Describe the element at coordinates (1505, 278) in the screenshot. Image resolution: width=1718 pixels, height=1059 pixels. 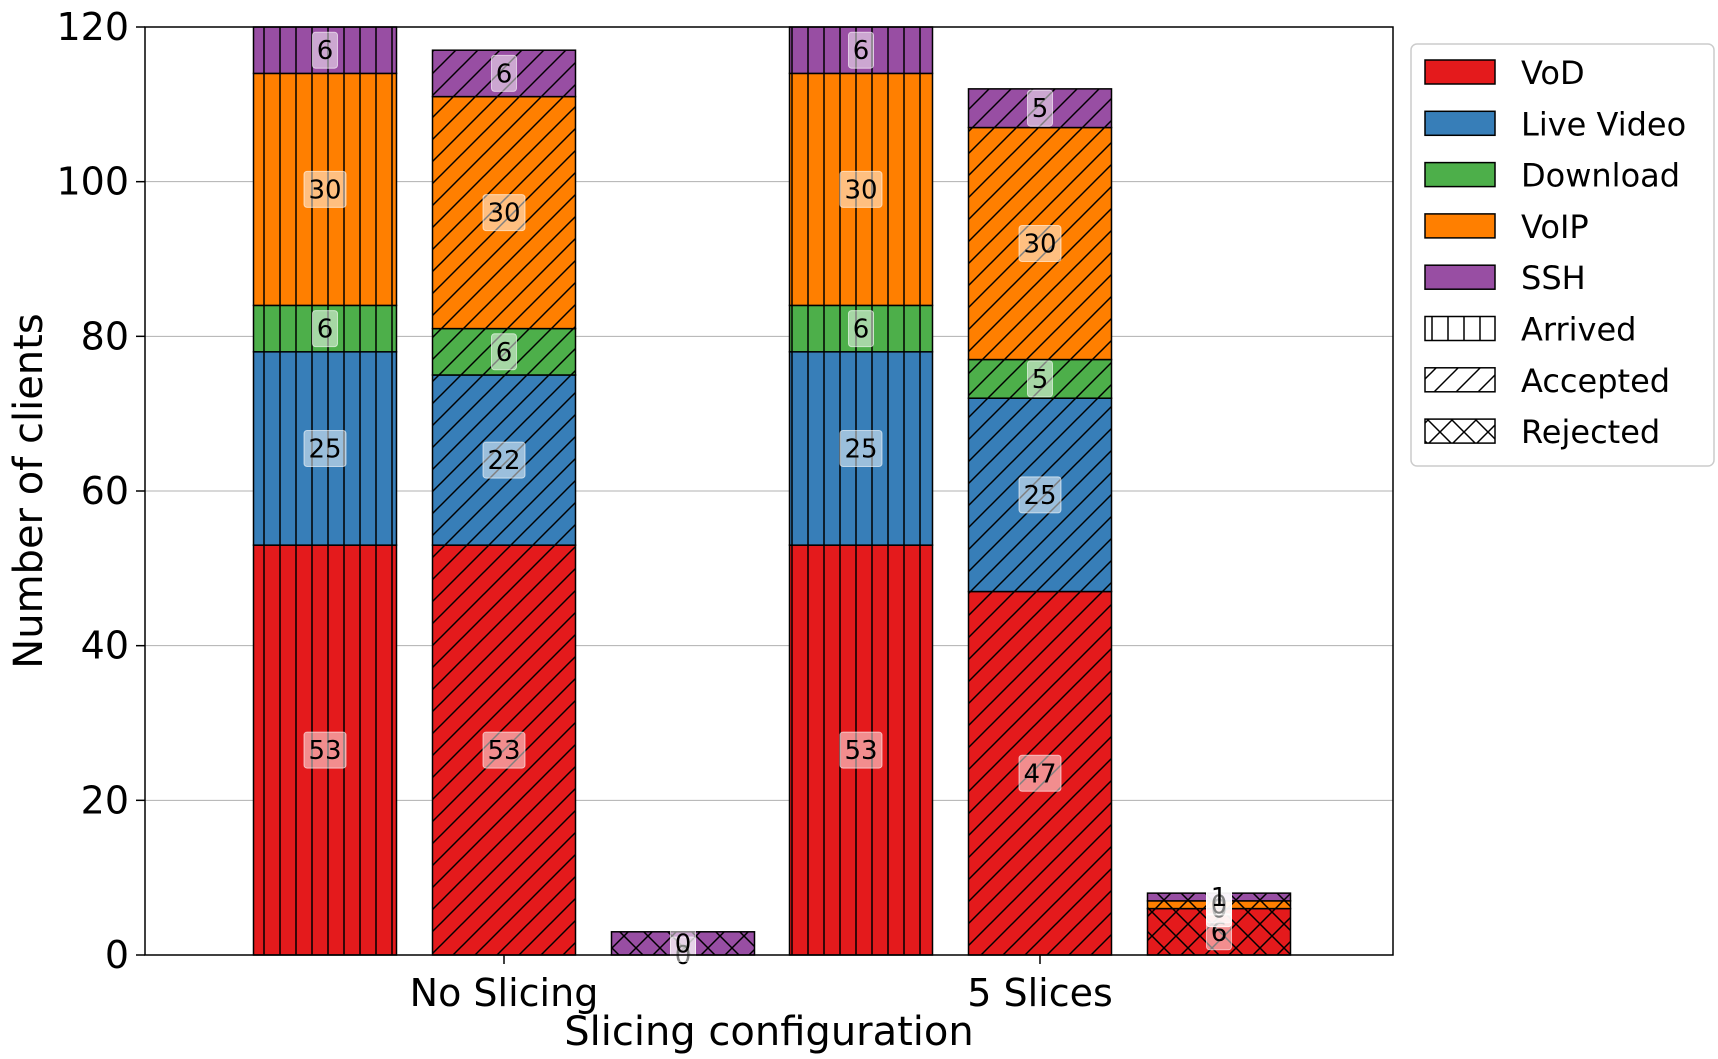
I see `legend-item-ssh: SSH` at that location.